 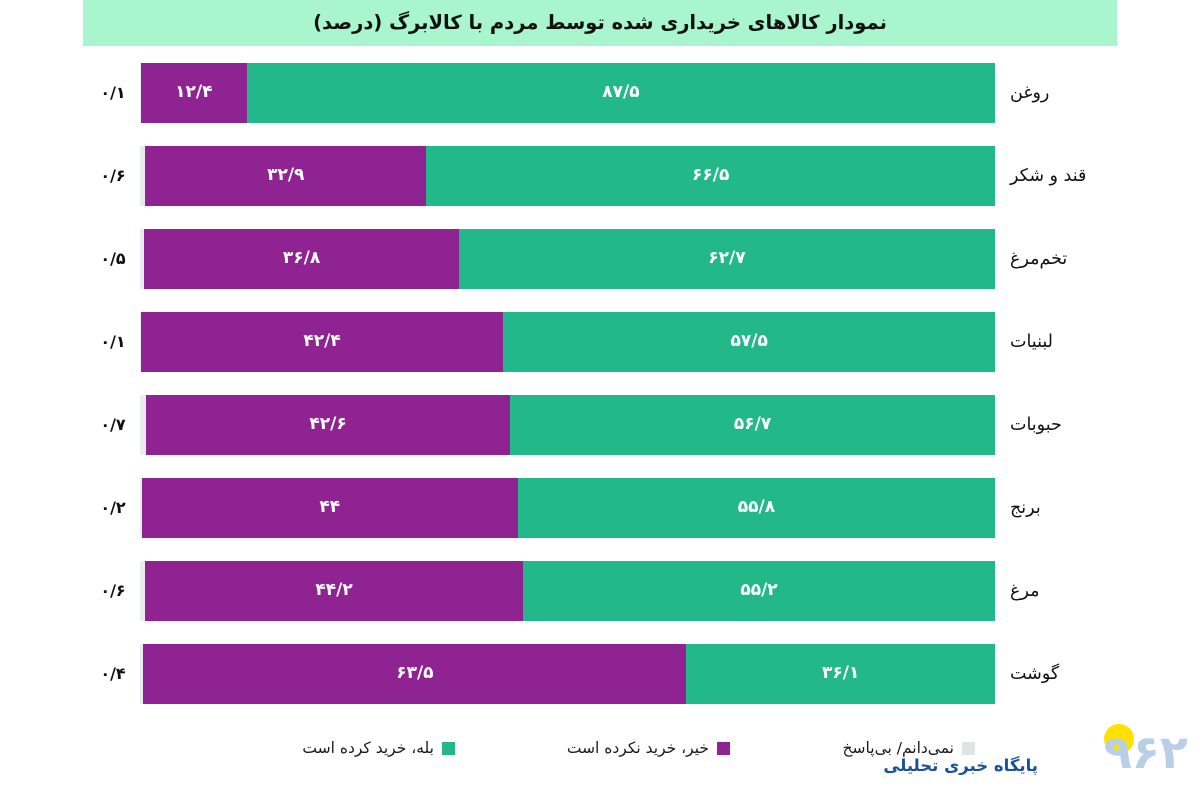 I want to click on bar-segment-no: ۴۴, so click(x=329, y=508).